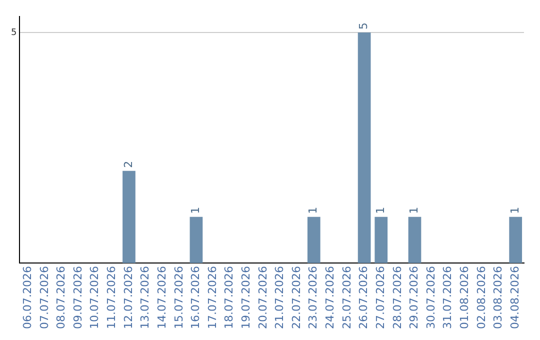 The height and width of the screenshot is (340, 540). What do you see at coordinates (380, 298) in the screenshot?
I see `x-tick-label: 27.07.2026` at bounding box center [380, 298].